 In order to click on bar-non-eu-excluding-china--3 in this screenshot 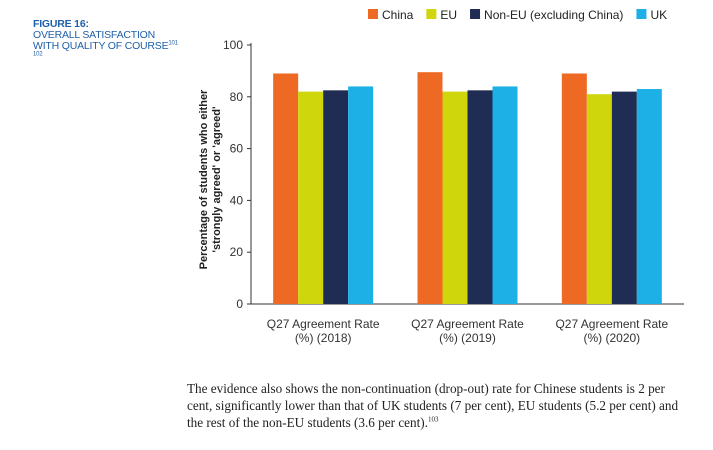, I will do `click(624, 198)`.